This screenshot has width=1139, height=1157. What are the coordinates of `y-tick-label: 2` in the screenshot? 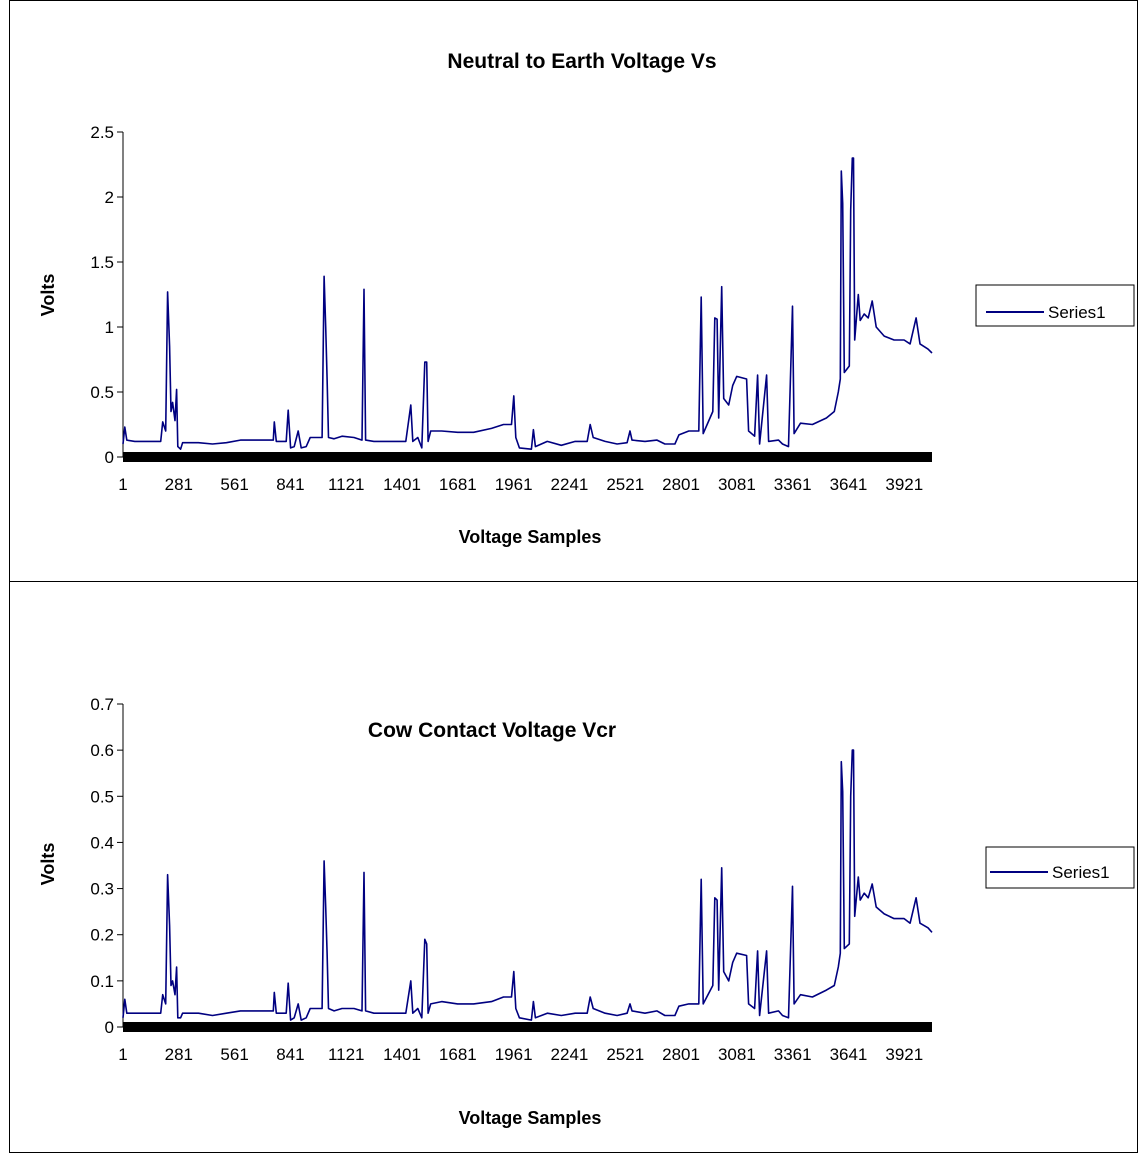 It's located at (109, 197).